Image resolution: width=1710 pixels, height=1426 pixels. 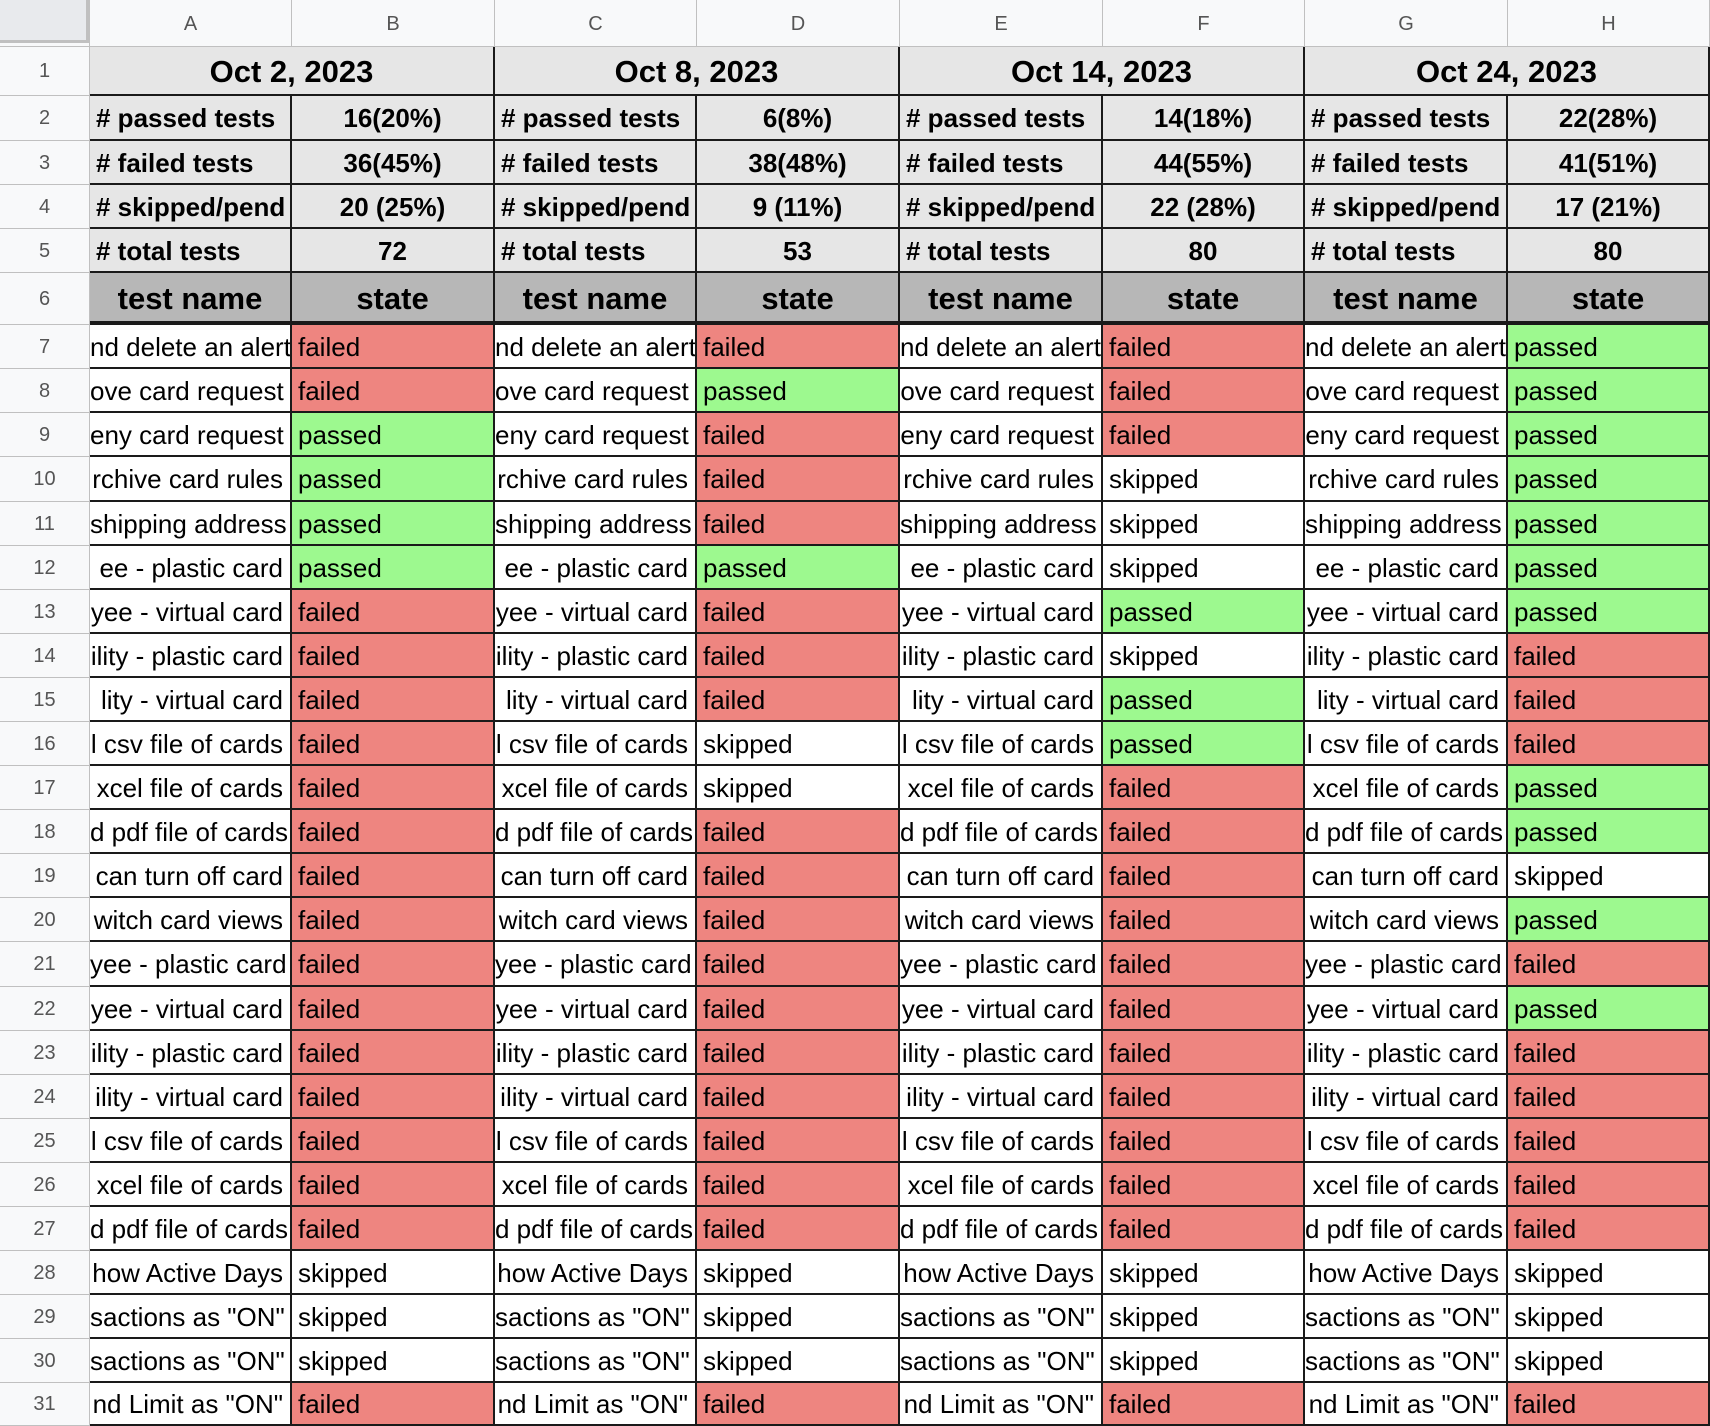 I want to click on test-name-cell: shipping address, so click(x=1406, y=524).